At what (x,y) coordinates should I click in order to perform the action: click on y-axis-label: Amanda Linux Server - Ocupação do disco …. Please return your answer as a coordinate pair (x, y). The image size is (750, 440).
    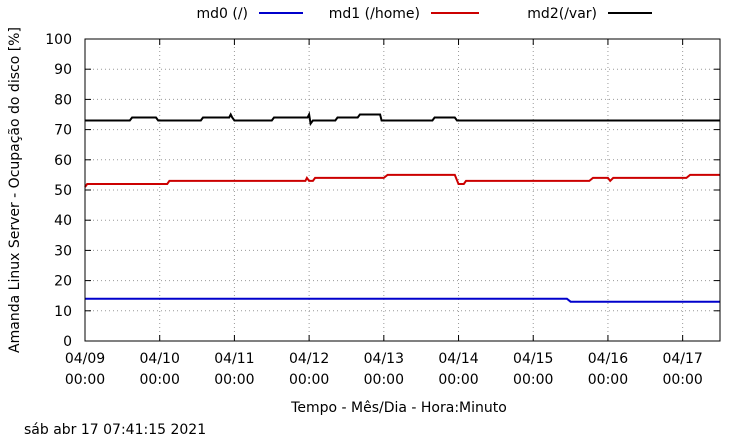
    Looking at the image, I should click on (15, 190).